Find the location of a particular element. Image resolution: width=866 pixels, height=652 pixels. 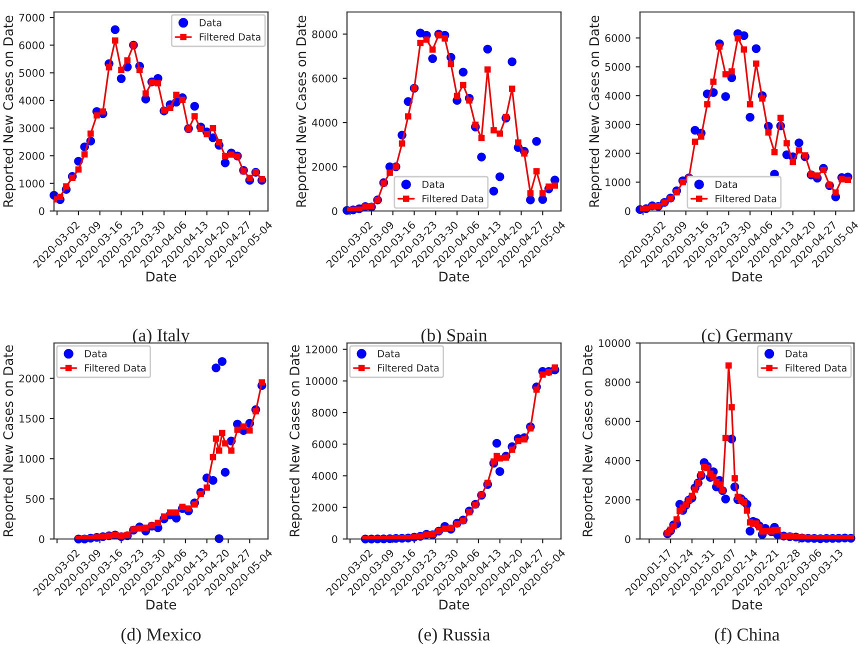

text: (e) Russia is located at coordinates (454, 636).